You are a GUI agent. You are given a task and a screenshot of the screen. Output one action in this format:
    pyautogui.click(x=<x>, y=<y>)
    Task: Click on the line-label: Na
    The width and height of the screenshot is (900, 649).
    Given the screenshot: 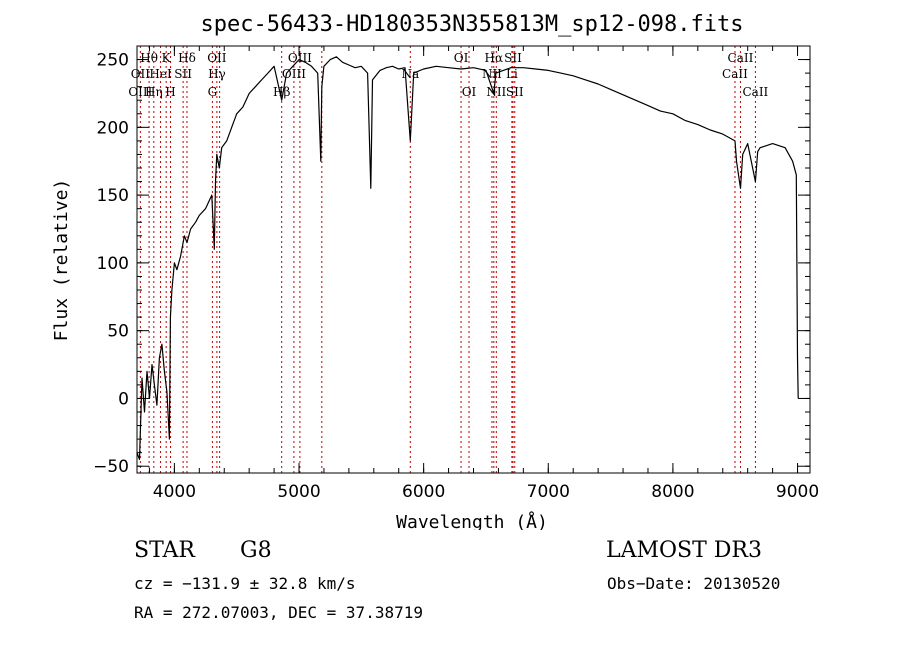 What is the action you would take?
    pyautogui.click(x=410, y=74)
    